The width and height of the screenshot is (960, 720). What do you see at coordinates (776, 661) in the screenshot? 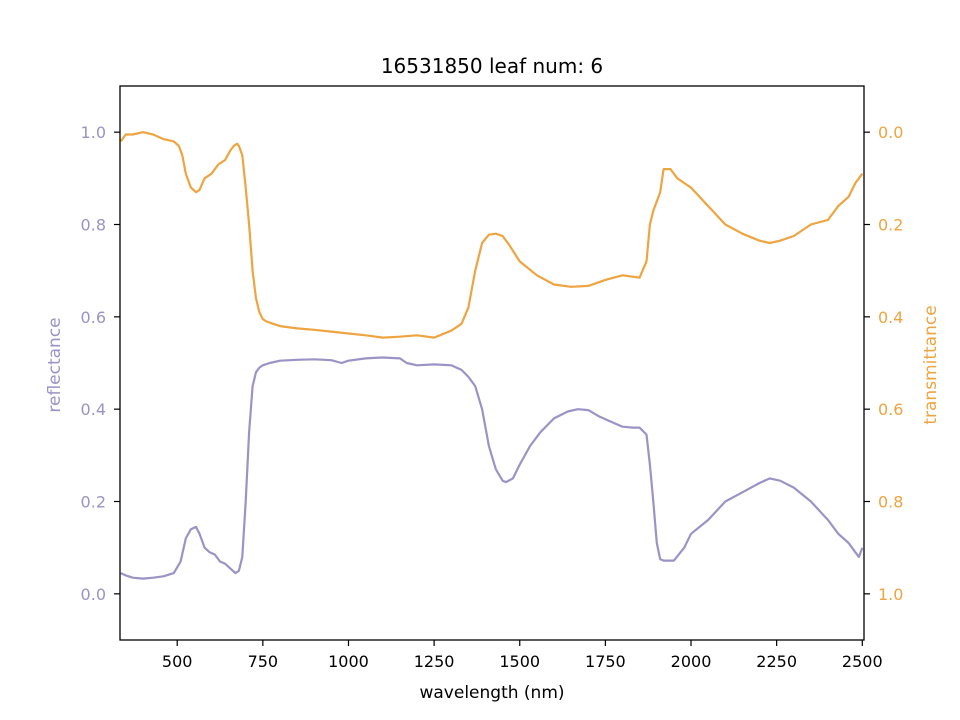
I see `x-tick-label: 2250` at bounding box center [776, 661].